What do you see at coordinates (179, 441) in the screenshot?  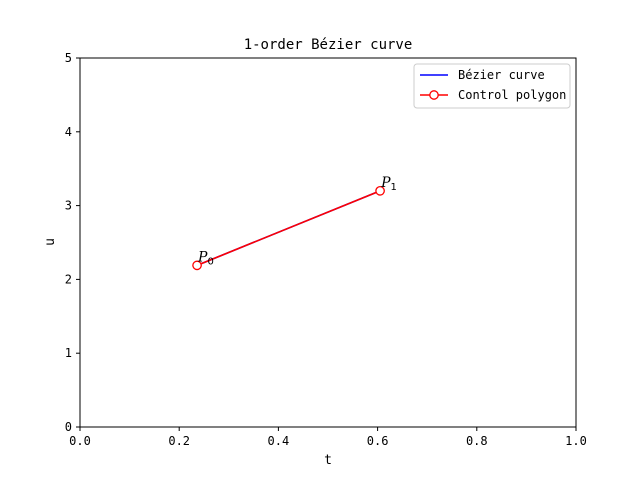 I see `x-tick-label-1: 0.2` at bounding box center [179, 441].